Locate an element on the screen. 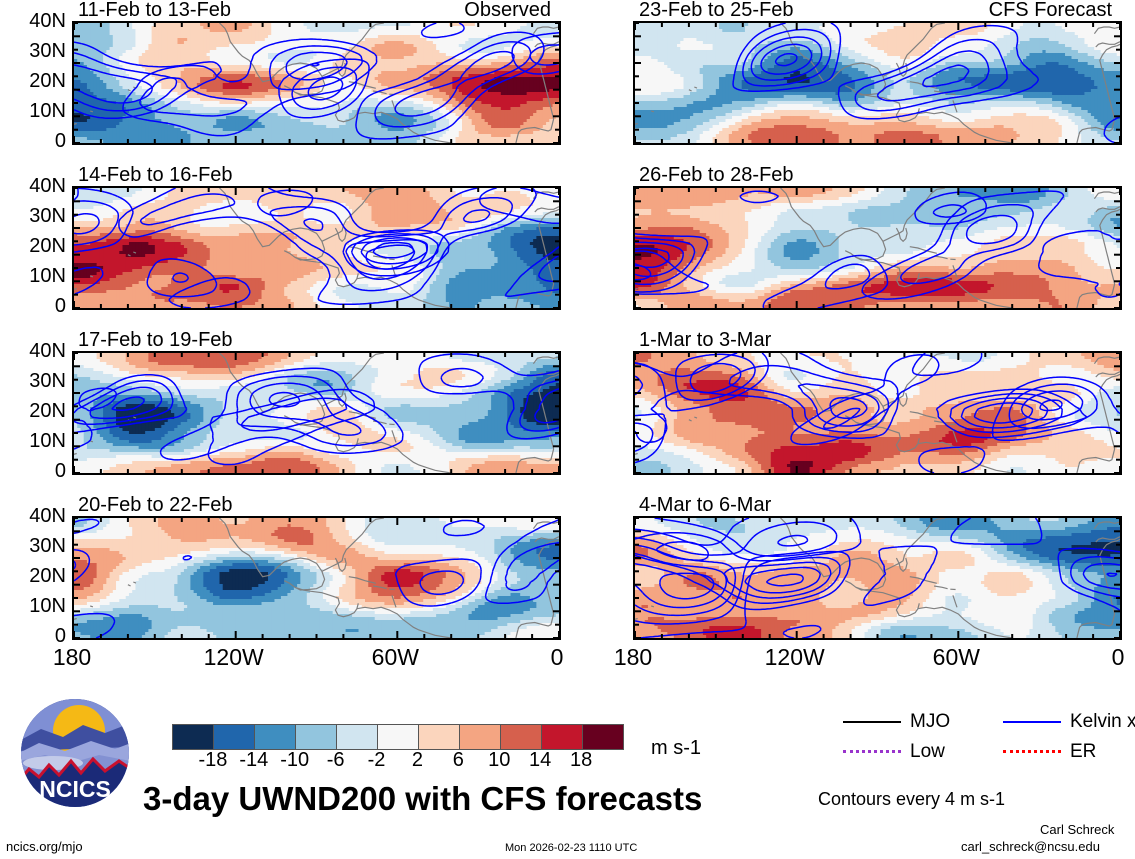 Image resolution: width=1135 pixels, height=859 pixels. colorbar-units-label: m s-1 is located at coordinates (676, 748).